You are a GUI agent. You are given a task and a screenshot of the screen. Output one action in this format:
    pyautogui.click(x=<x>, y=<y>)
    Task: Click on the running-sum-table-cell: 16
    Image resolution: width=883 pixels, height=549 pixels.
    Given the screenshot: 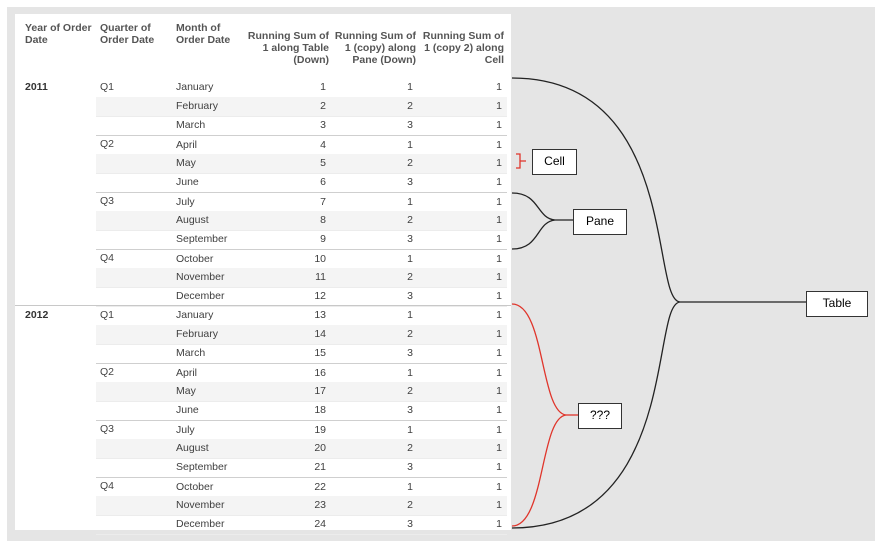 What is the action you would take?
    pyautogui.click(x=320, y=373)
    